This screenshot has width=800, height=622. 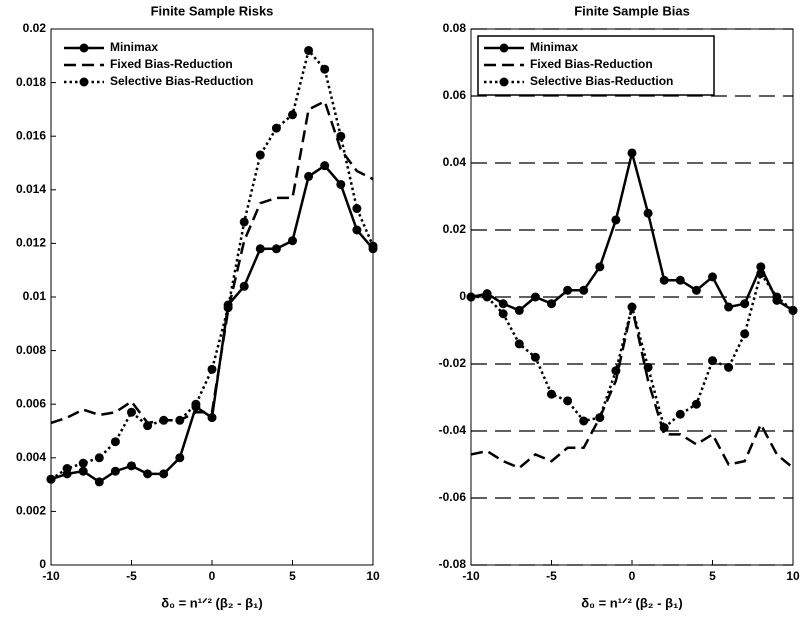 I want to click on y-tick-label: 0.004, so click(x=31, y=457).